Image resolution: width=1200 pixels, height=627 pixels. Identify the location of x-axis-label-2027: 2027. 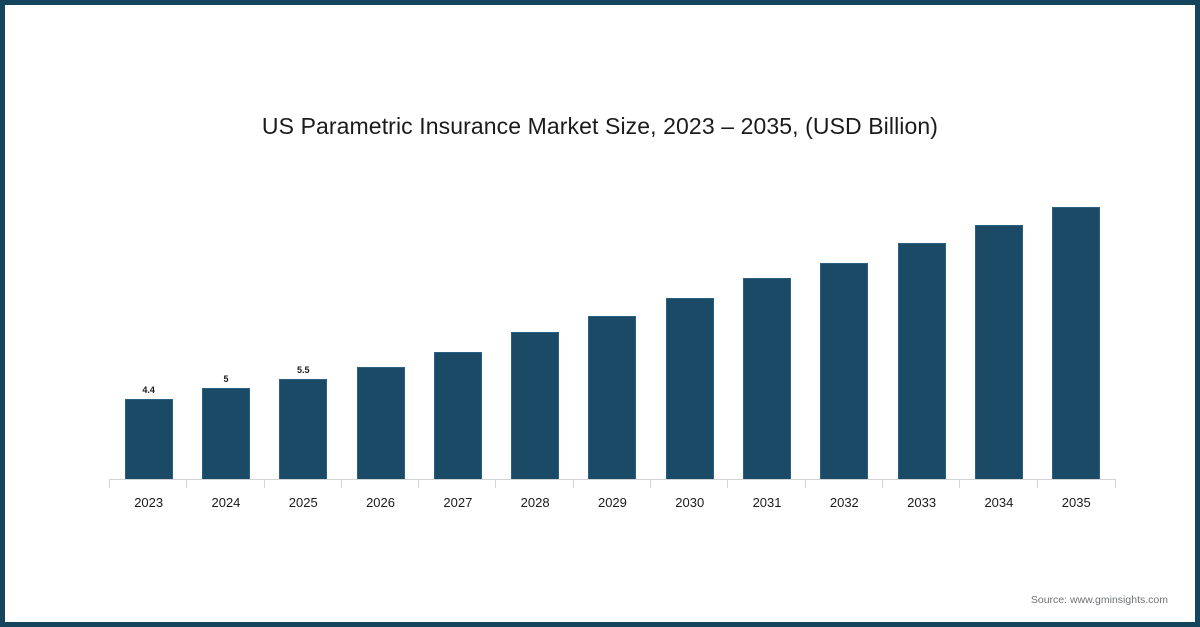
(458, 502).